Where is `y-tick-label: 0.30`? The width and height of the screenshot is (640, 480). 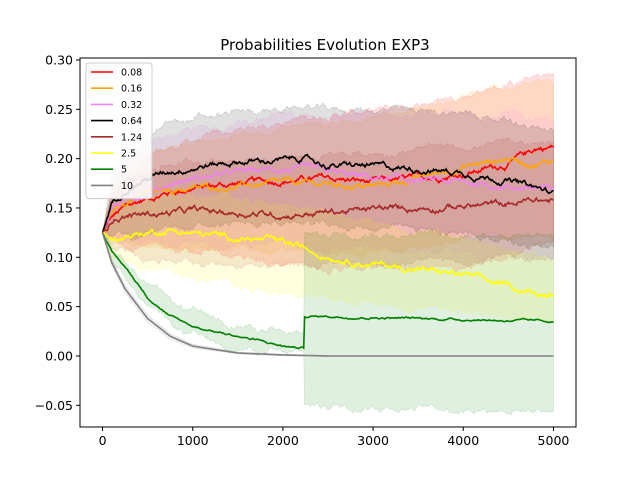 y-tick-label: 0.30 is located at coordinates (59, 59).